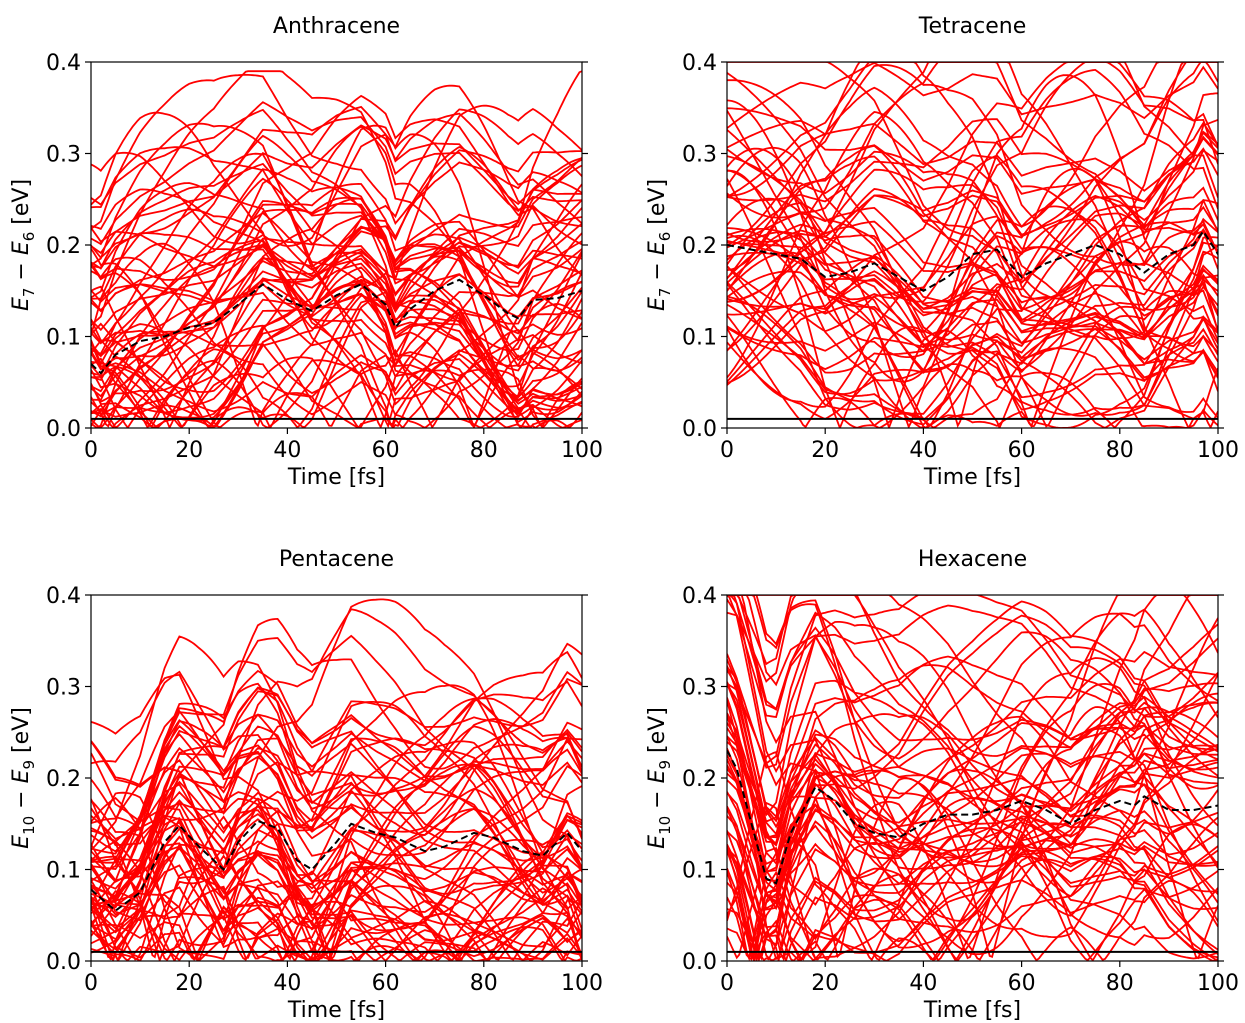 The width and height of the screenshot is (1245, 1023). I want to click on y-tick-label: 0.4, so click(63, 596).